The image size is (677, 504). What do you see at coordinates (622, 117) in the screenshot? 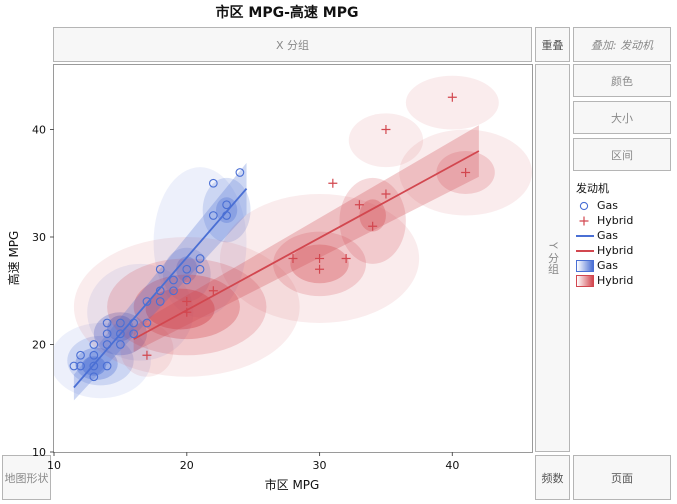
I see `size-zone: 大小` at bounding box center [622, 117].